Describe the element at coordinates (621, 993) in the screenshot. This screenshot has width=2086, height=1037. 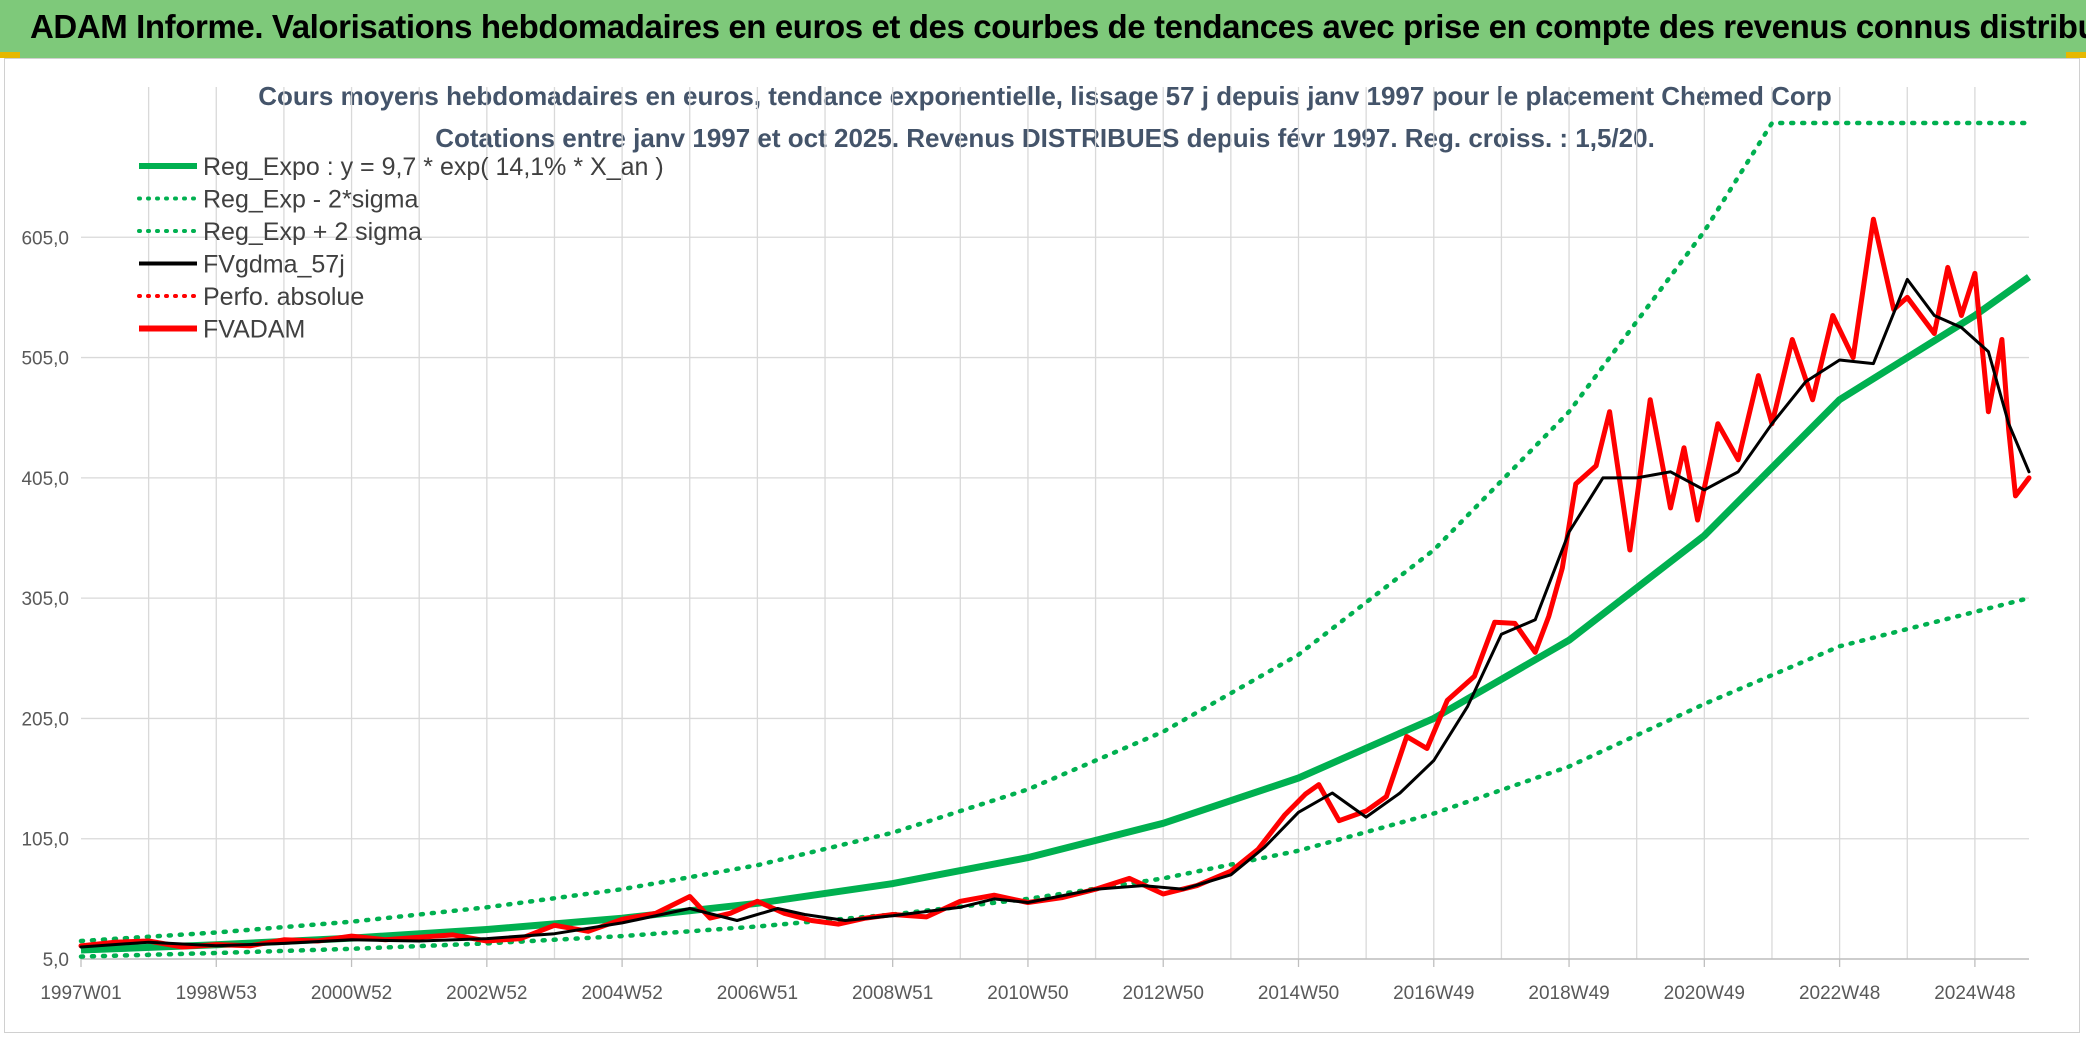
I see `x-tick-label: 2004W52` at that location.